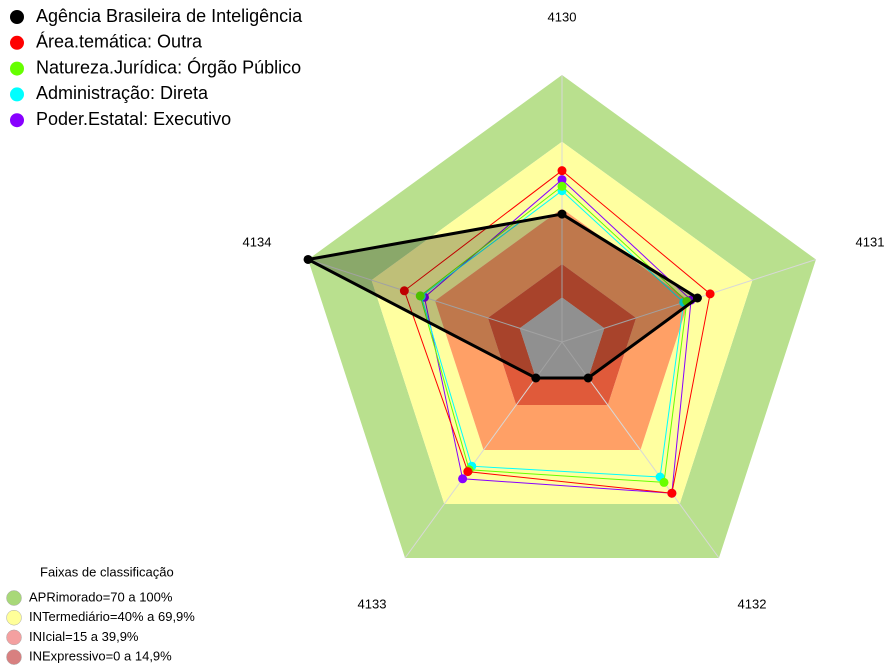 This screenshot has height=668, width=889. What do you see at coordinates (169, 16) in the screenshot?
I see `legend-label: Agência Brasileira de Inteligência` at bounding box center [169, 16].